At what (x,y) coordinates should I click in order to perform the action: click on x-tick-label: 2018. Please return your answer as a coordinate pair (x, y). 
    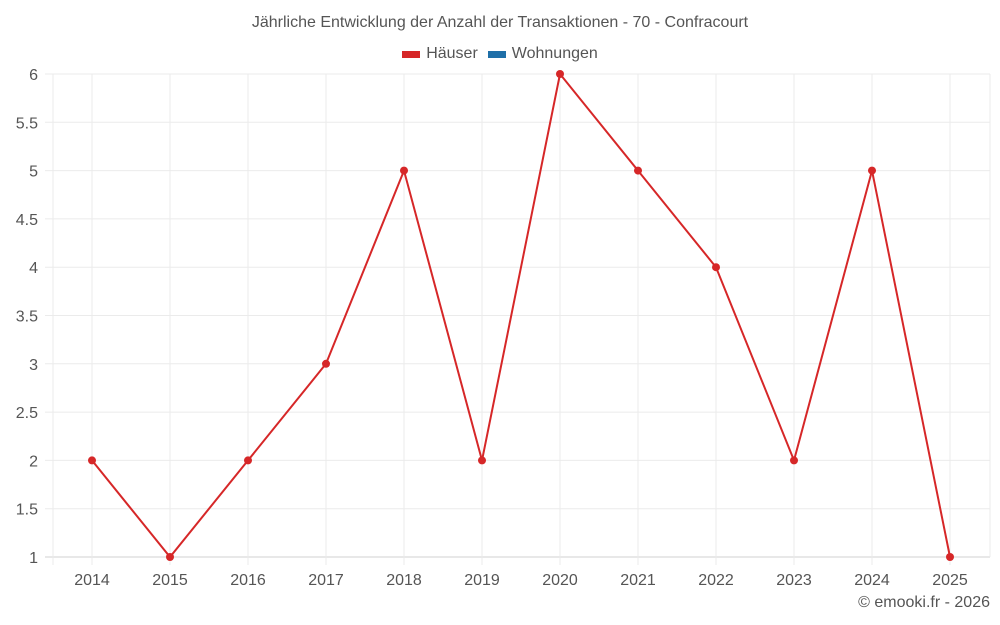
    Looking at the image, I should click on (404, 580).